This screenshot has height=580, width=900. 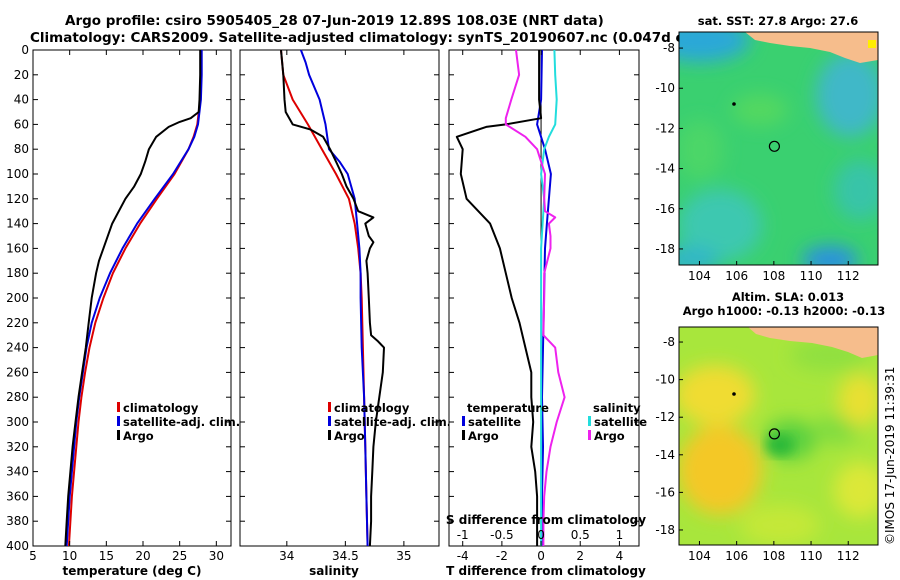 I want to click on legend-label-t-argo: Argo, so click(x=483, y=436).